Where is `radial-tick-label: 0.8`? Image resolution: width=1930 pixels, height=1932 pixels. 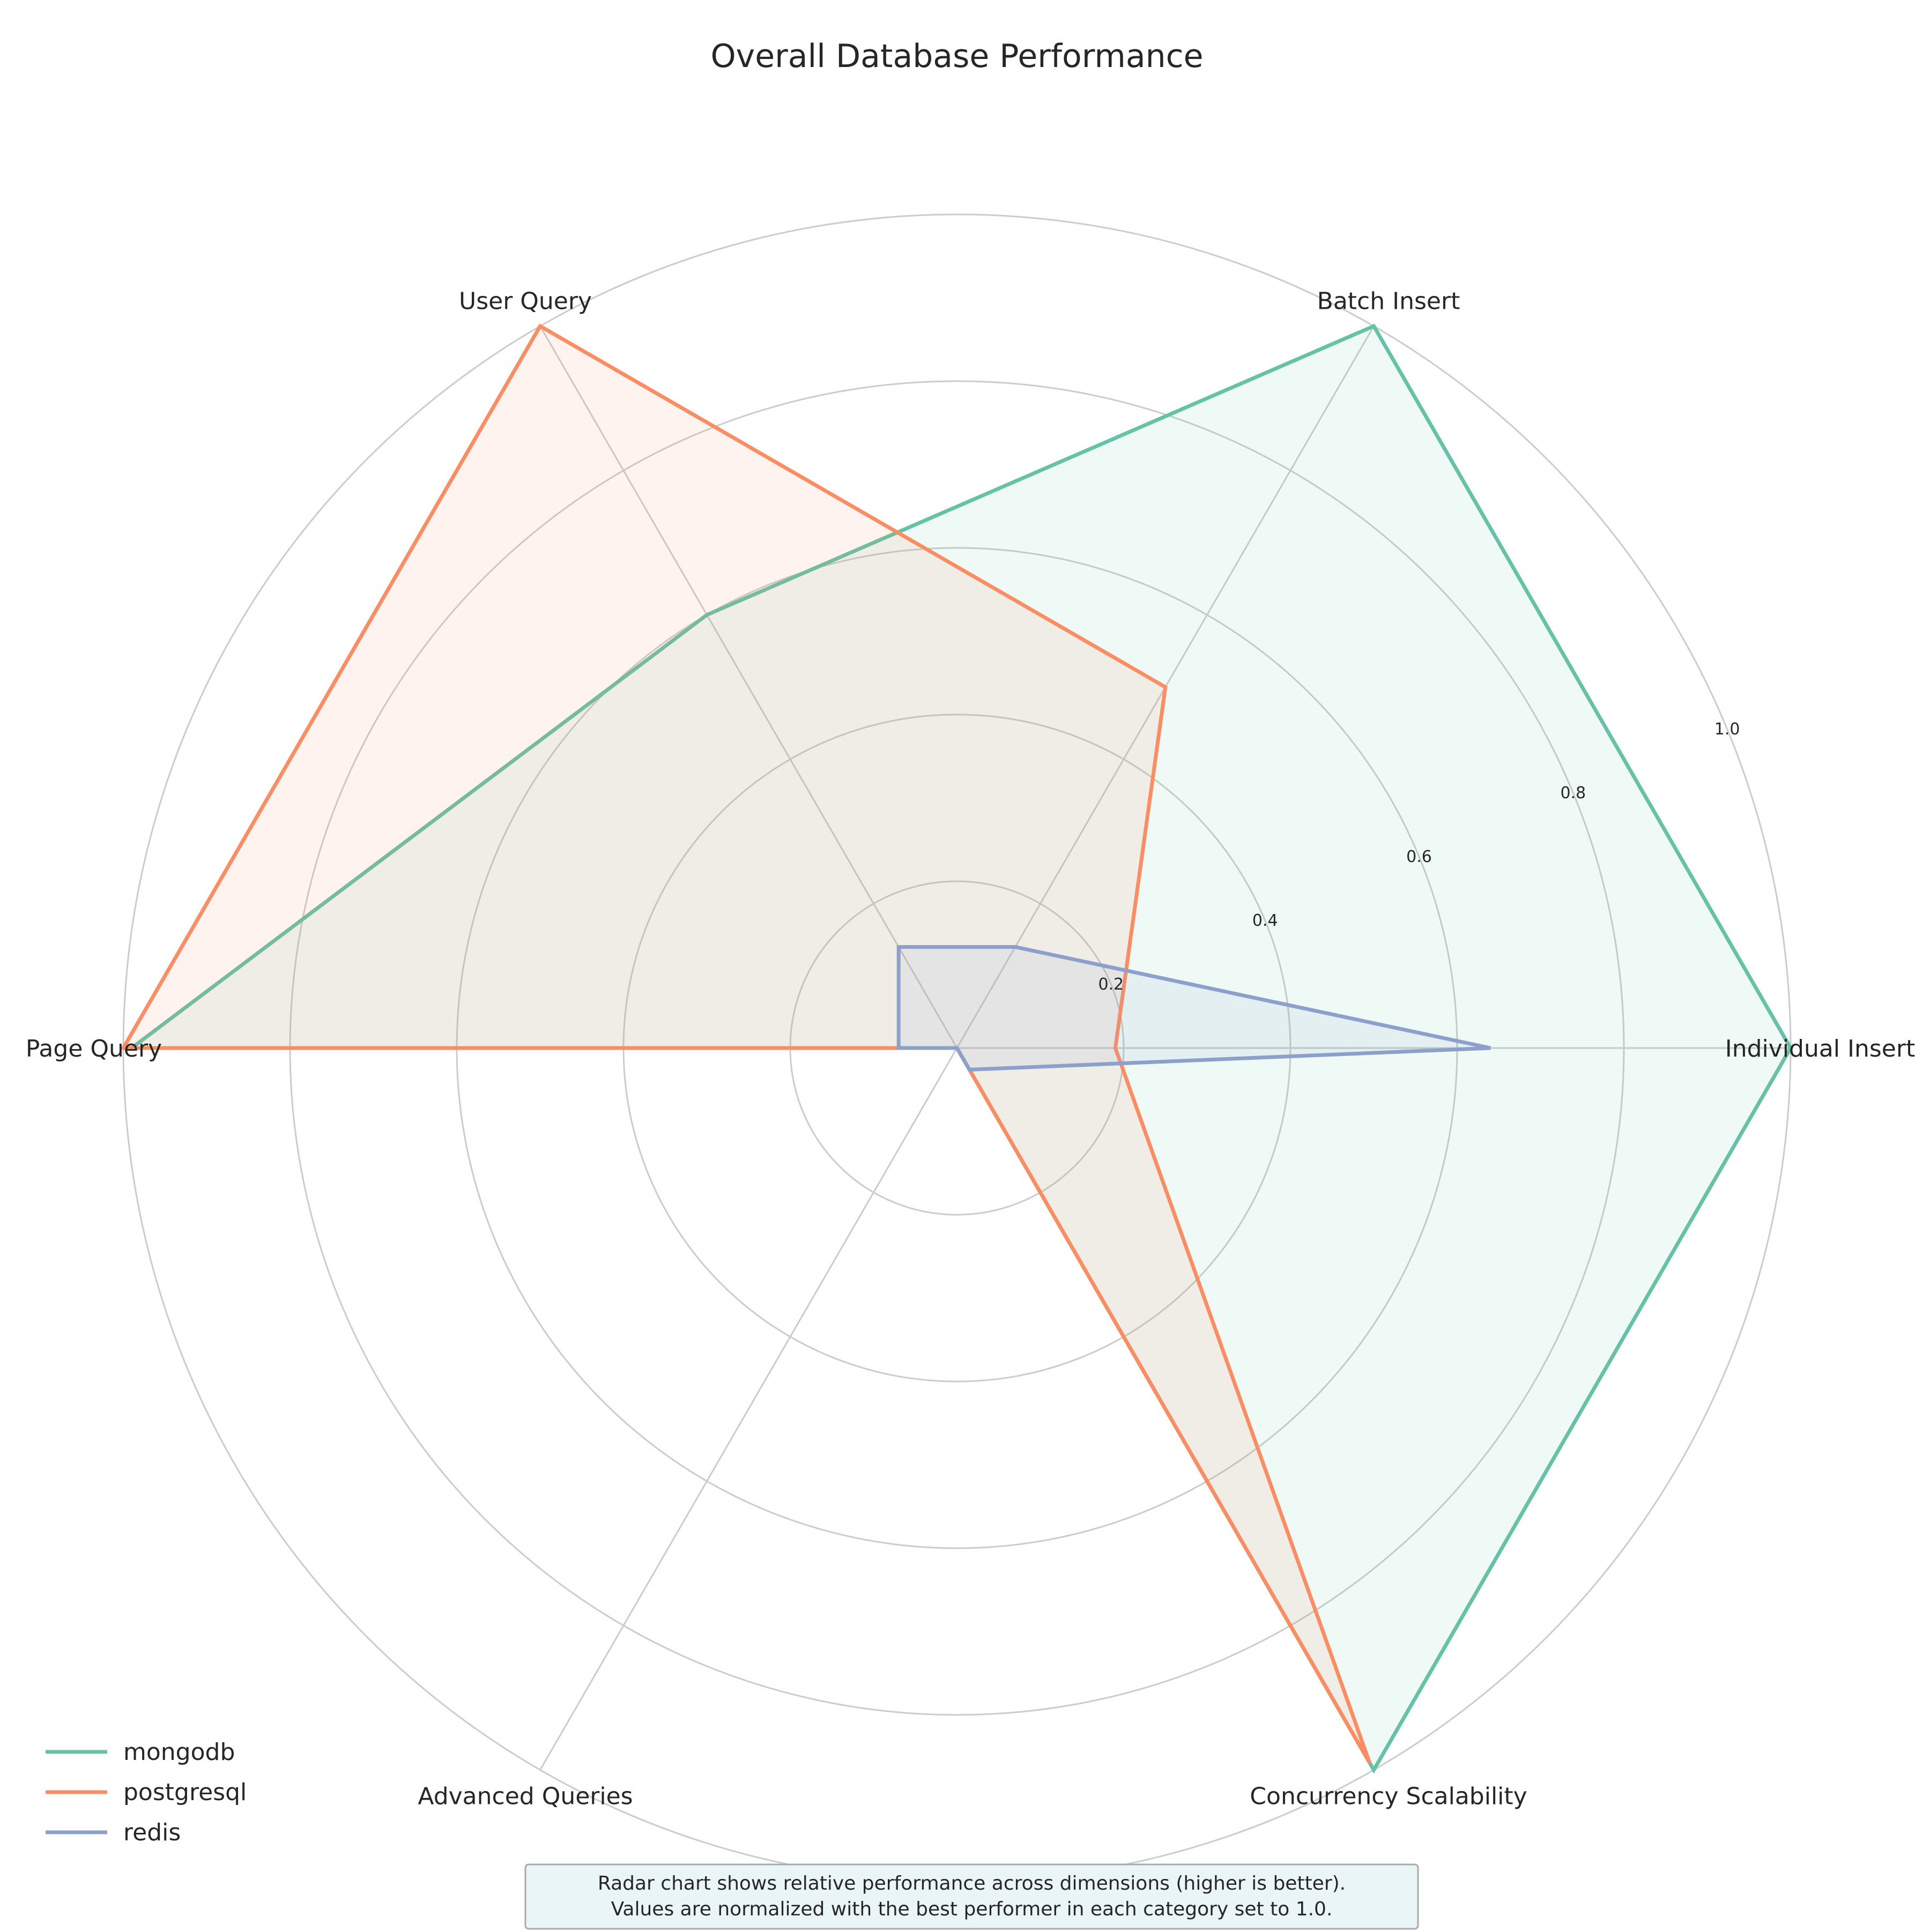
radial-tick-label: 0.8 is located at coordinates (1573, 793).